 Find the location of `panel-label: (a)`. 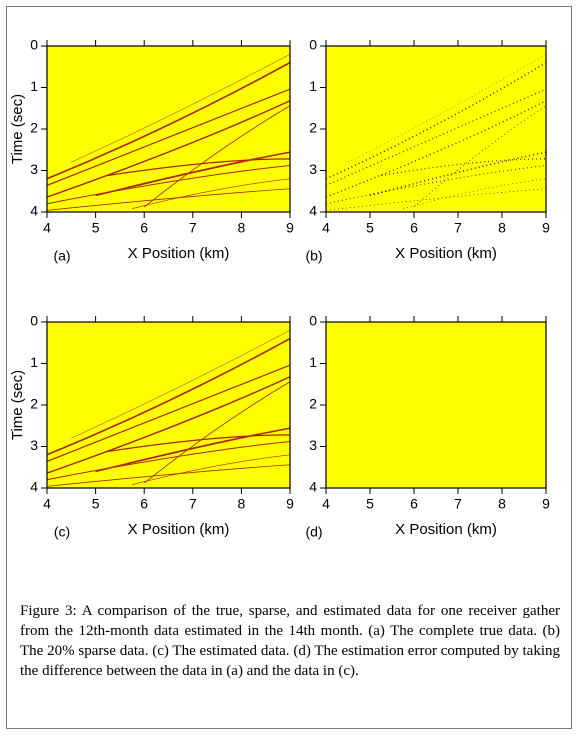

panel-label: (a) is located at coordinates (61, 256).